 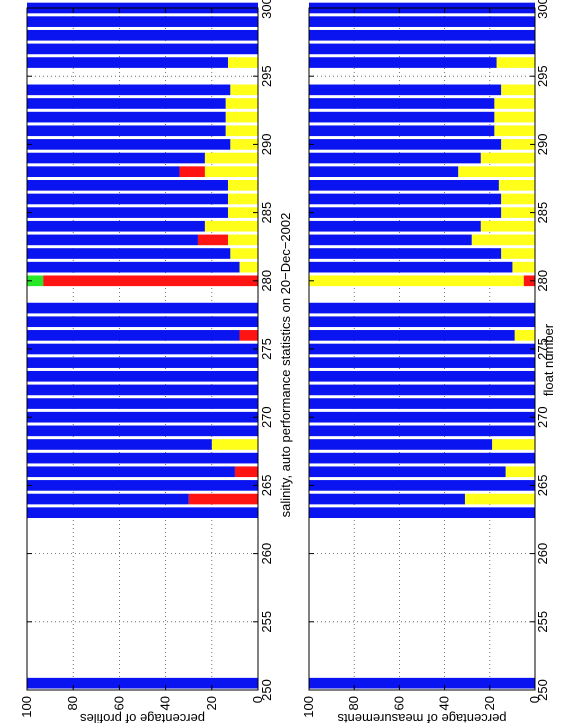 What do you see at coordinates (308, 707) in the screenshot?
I see `y-tick-label: 100` at bounding box center [308, 707].